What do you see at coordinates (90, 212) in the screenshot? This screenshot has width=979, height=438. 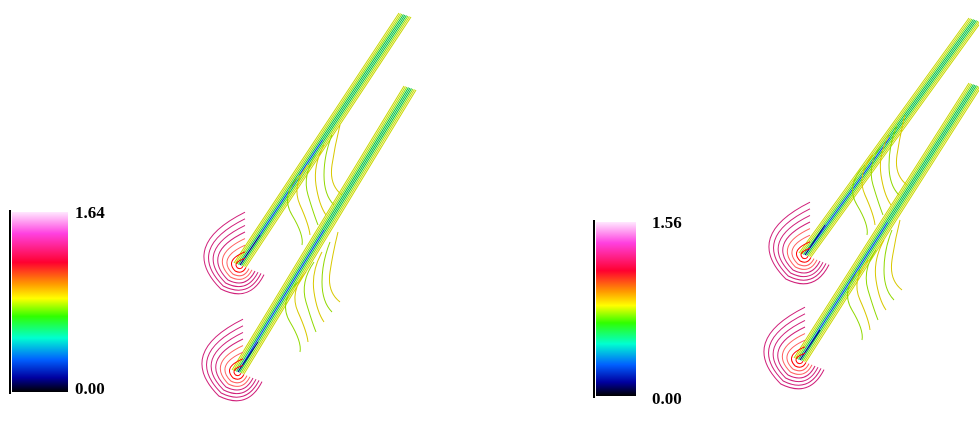 I see `colorbar-max: 1.64` at bounding box center [90, 212].